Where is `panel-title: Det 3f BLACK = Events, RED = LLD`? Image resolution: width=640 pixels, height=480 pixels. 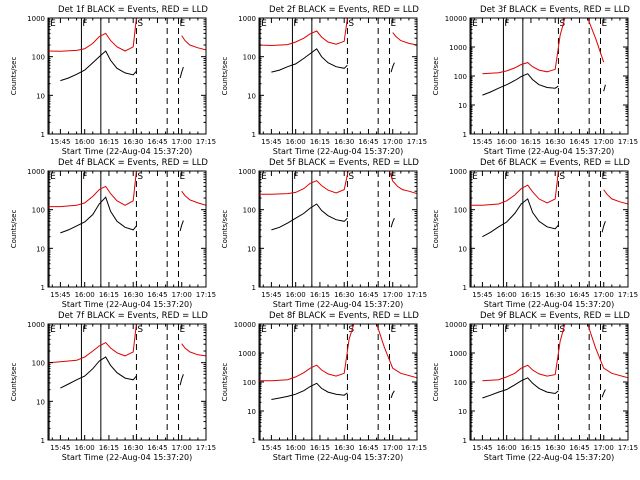
panel-title: Det 3f BLACK = Events, RED = LLD is located at coordinates (555, 10).